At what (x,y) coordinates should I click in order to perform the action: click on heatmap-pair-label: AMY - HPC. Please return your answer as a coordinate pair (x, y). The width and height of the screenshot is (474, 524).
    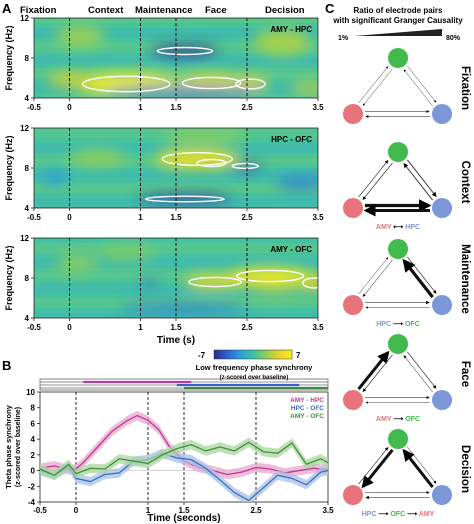
    Looking at the image, I should click on (291, 29).